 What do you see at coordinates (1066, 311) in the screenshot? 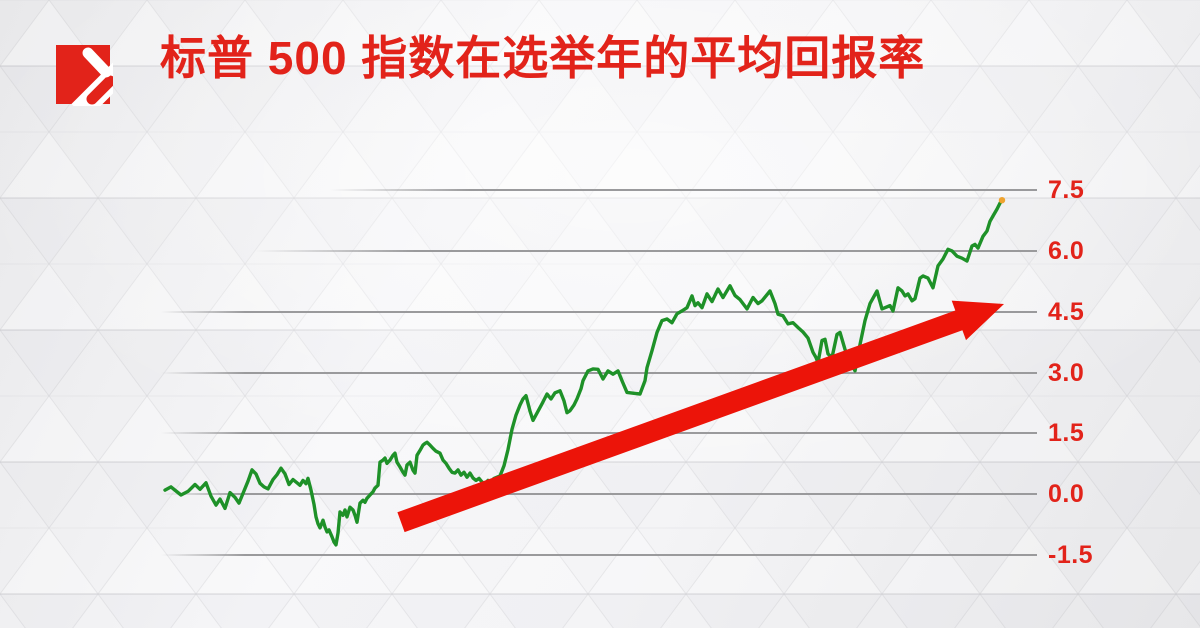
I see `y-axis-label: 4.5` at bounding box center [1066, 311].